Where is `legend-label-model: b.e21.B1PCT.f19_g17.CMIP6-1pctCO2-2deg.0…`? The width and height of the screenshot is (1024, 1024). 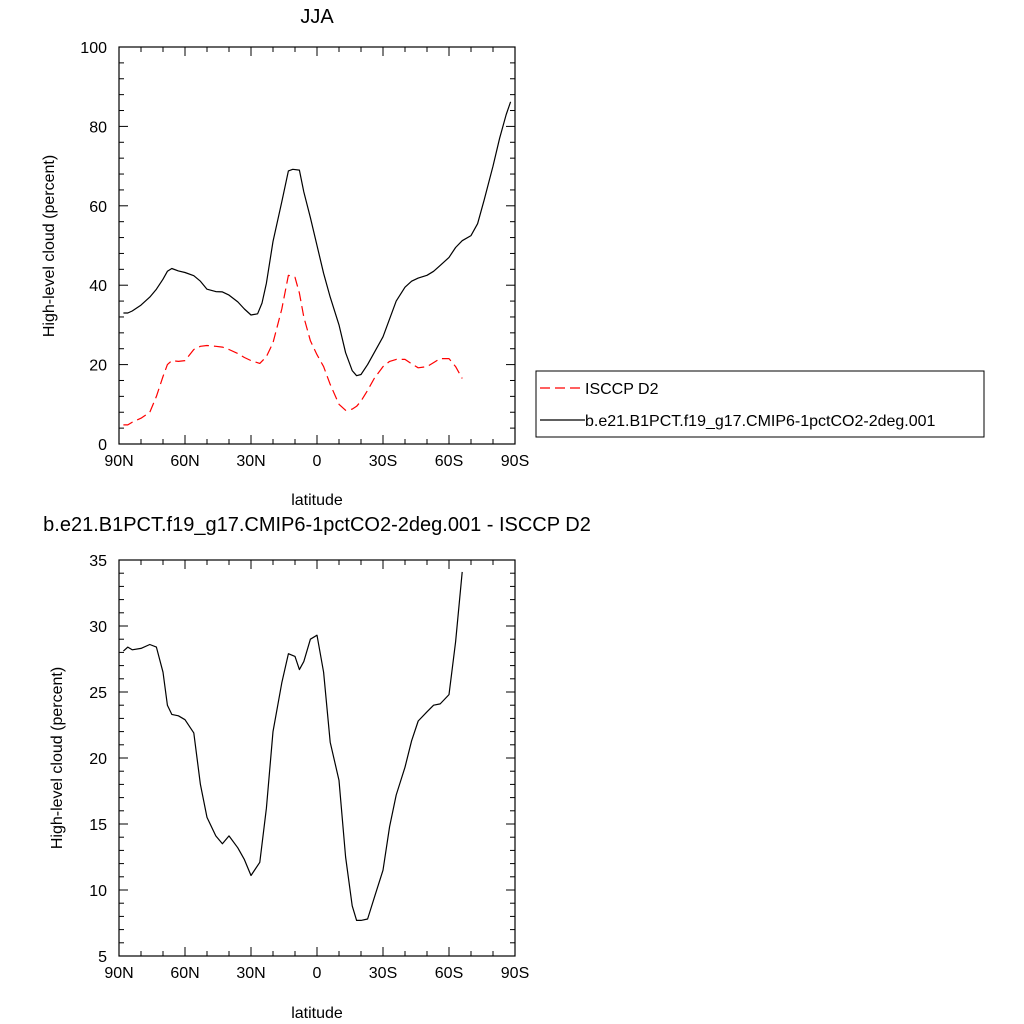
legend-label-model: b.e21.B1PCT.f19_g17.CMIP6-1pctCO2-2deg.0… is located at coordinates (760, 421).